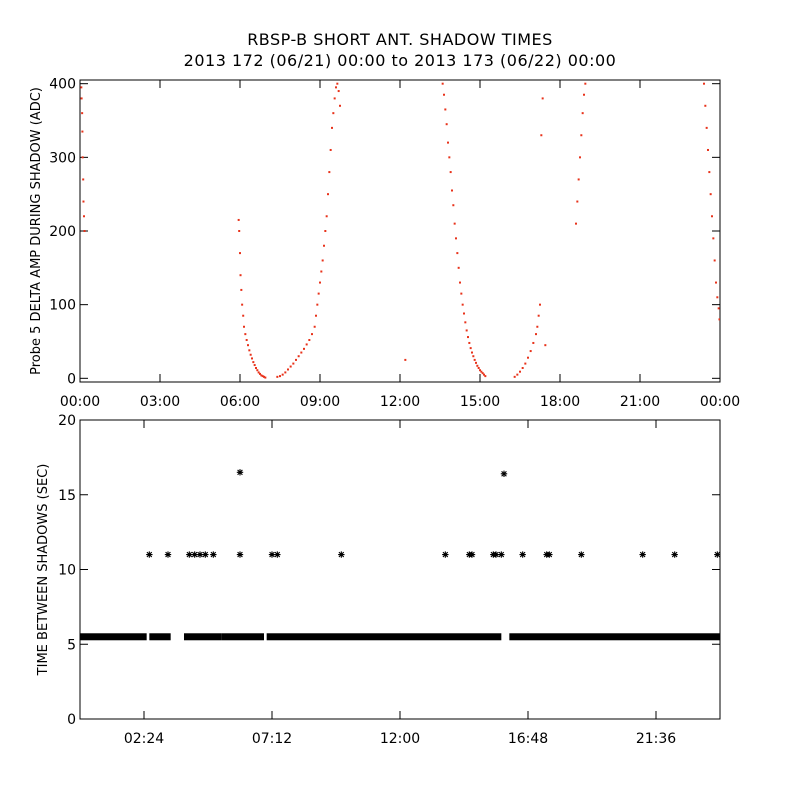  Describe the element at coordinates (720, 402) in the screenshot. I see `x-tick-label: 00:00` at that location.